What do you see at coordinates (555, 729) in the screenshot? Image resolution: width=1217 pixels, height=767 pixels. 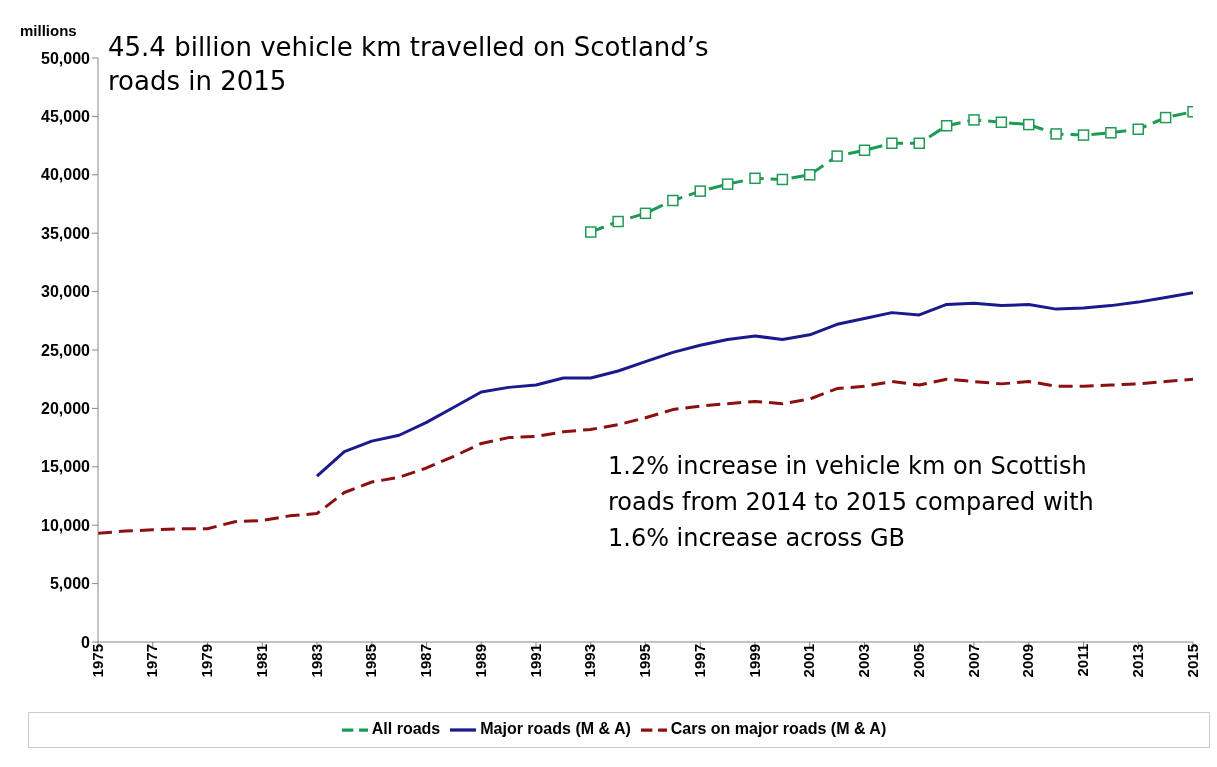 I see `legend-label: Major roads (M & A)` at bounding box center [555, 729].